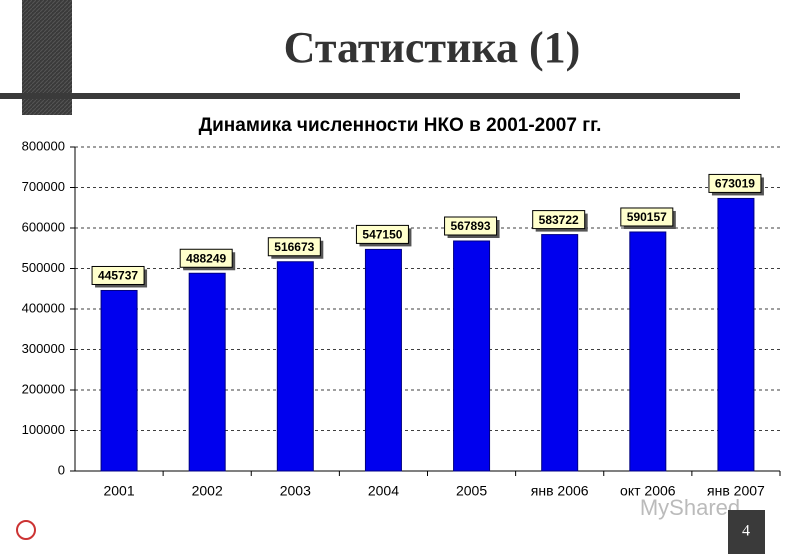 Image resolution: width=800 pixels, height=554 pixels. Describe the element at coordinates (370, 96) in the screenshot. I see `title-rule` at that location.